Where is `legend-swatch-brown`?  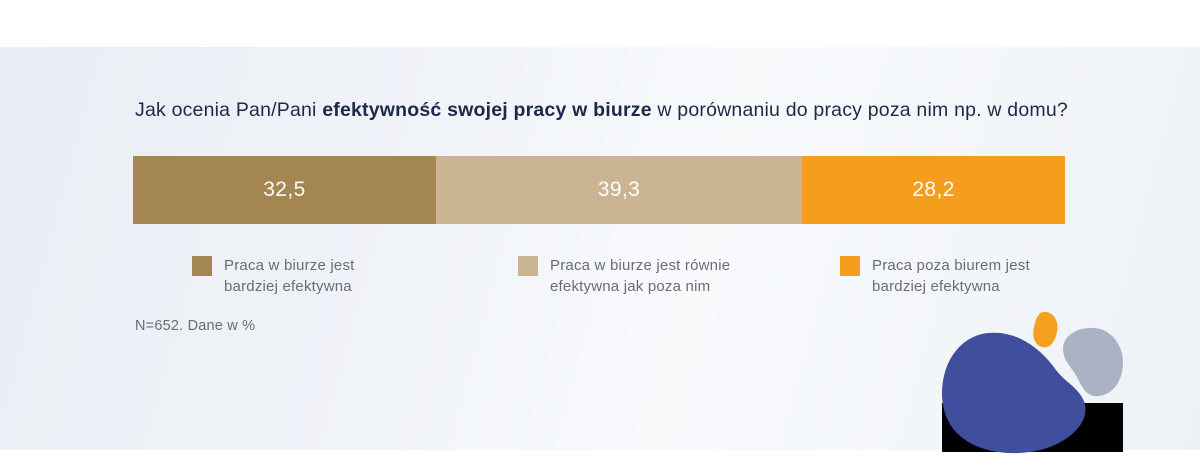
legend-swatch-brown is located at coordinates (202, 266).